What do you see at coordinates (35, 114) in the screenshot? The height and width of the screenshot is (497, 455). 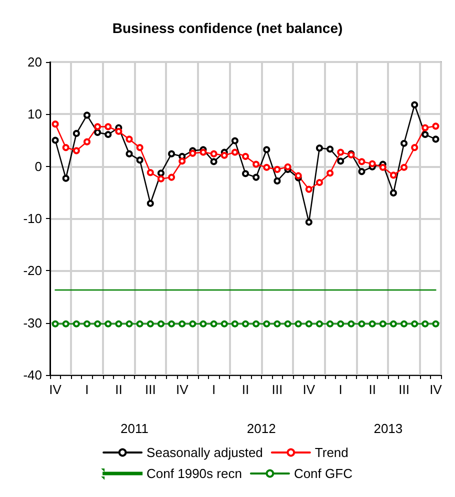 I see `y-tick-label: 10` at bounding box center [35, 114].